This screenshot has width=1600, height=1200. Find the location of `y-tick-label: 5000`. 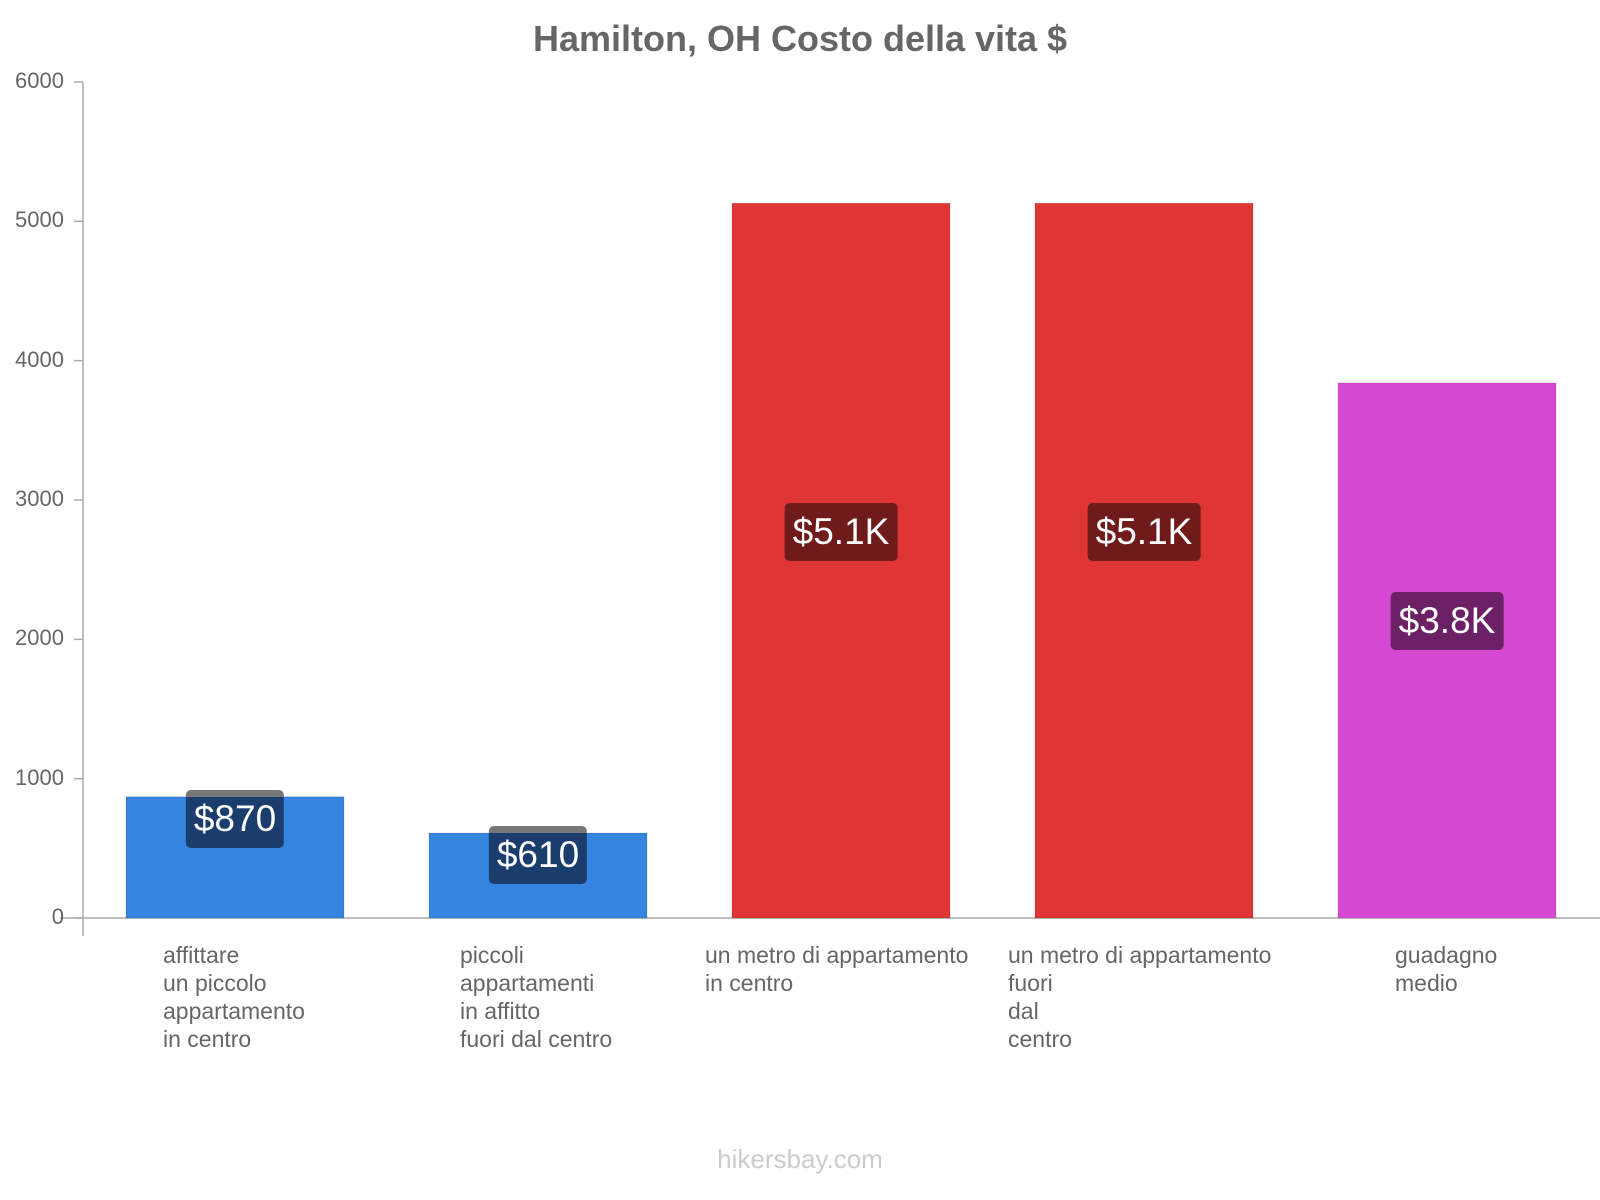

y-tick-label: 5000 is located at coordinates (39, 220).